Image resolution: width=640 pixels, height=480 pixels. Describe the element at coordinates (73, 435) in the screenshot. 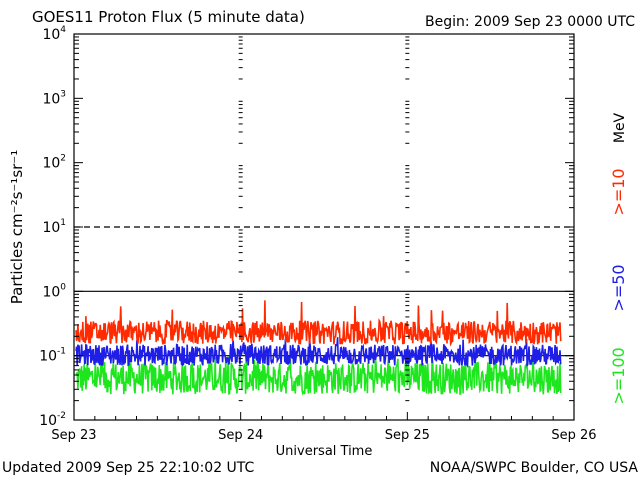

I see `x-tick-label: Sep 23` at that location.